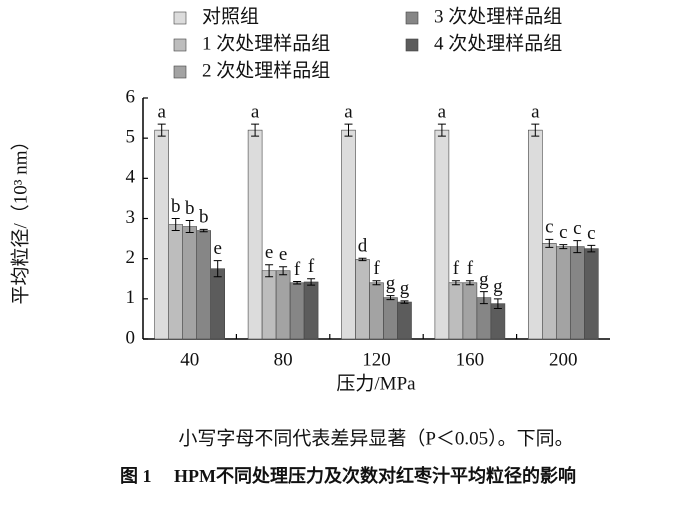 This screenshot has height=505, width=694. I want to click on legend-label: 2 次处理样品组, so click(266, 70).